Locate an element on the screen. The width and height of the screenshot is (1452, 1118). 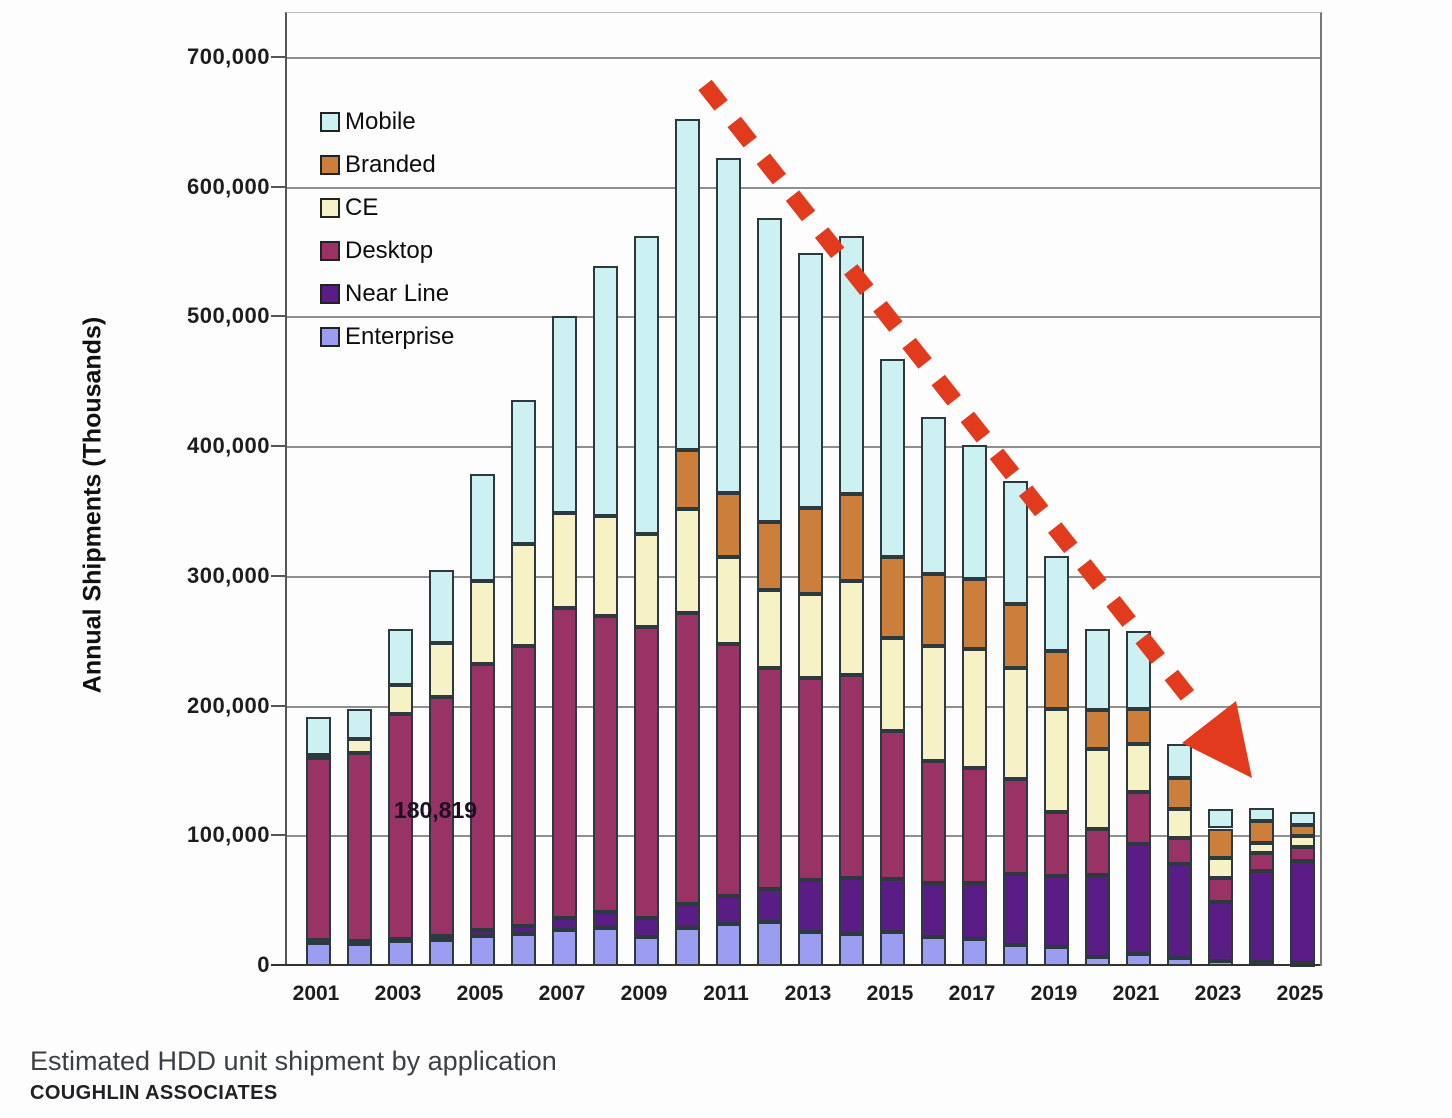
bar-2010 is located at coordinates (687, 489).